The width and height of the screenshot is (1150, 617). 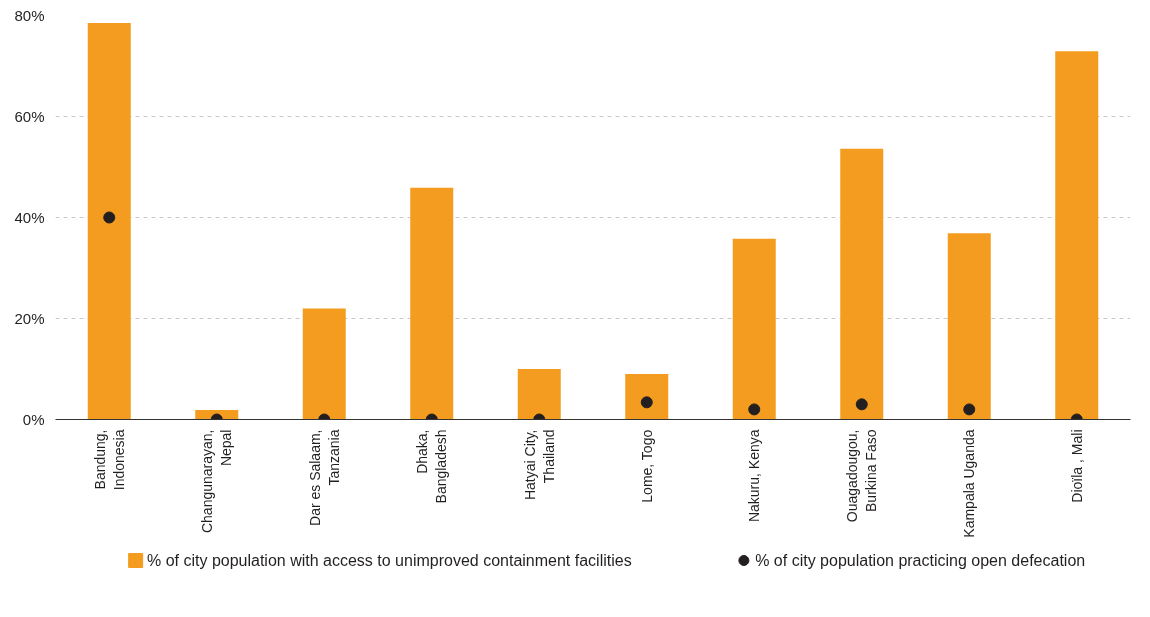 I want to click on y-tick-label: 40%, so click(x=29, y=217).